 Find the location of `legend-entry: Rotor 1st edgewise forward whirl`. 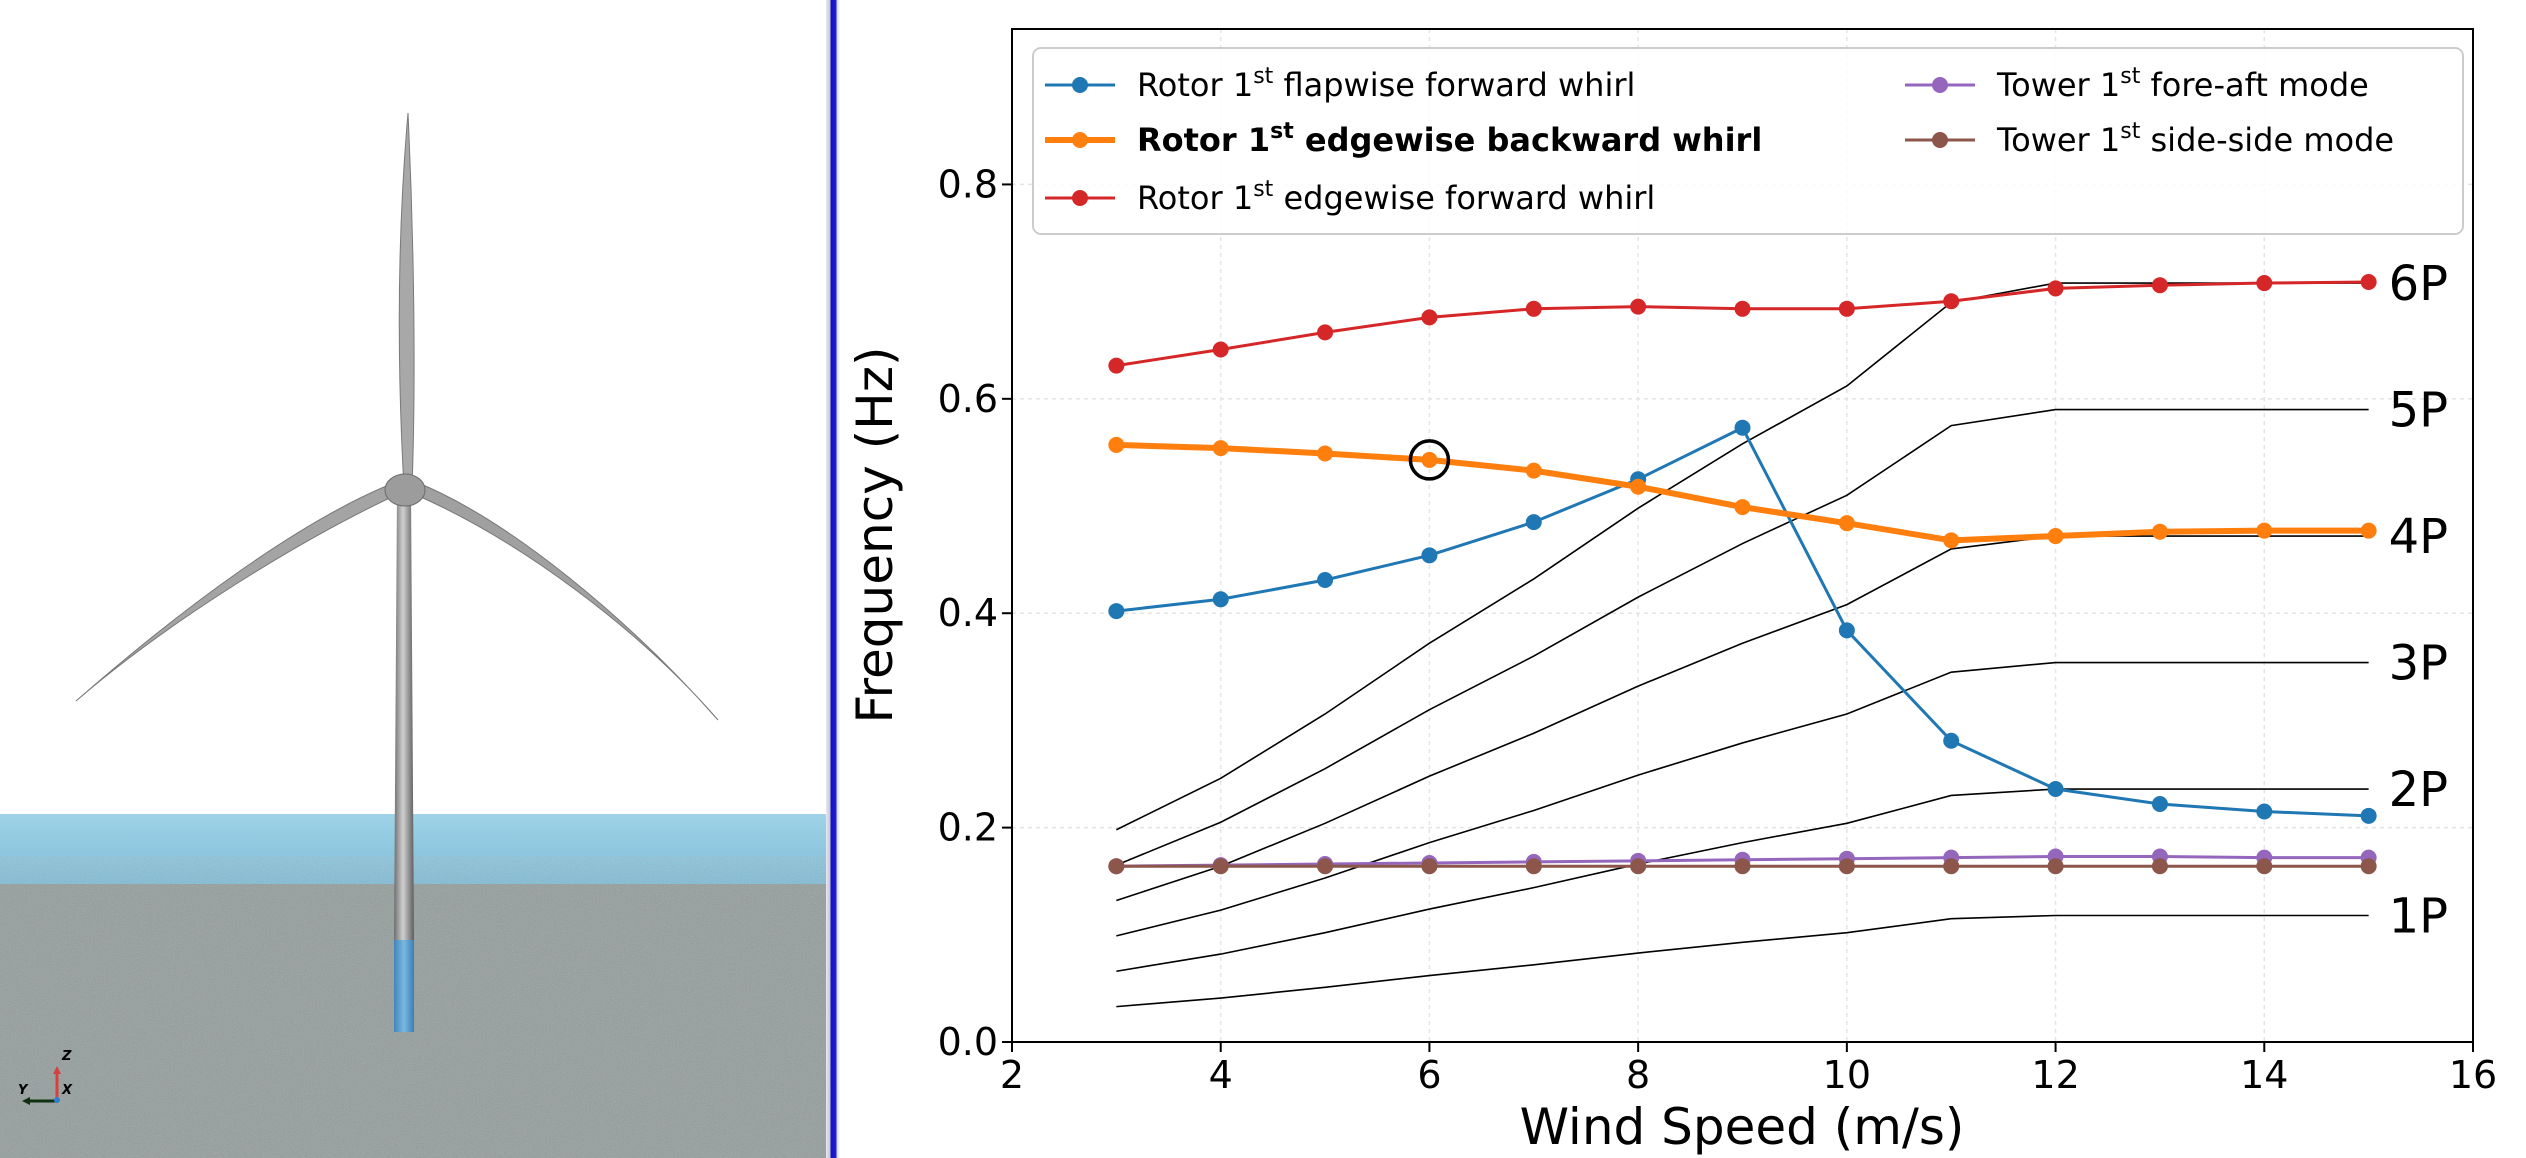

legend-entry: Rotor 1st edgewise forward whirl is located at coordinates (1350, 197).